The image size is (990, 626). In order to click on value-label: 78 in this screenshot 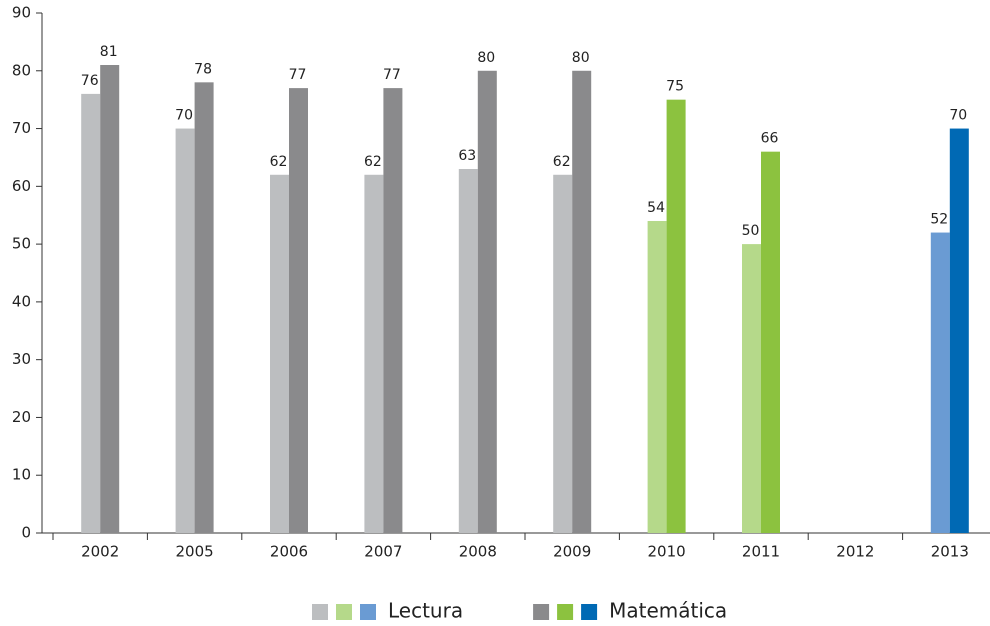, I will do `click(203, 69)`.